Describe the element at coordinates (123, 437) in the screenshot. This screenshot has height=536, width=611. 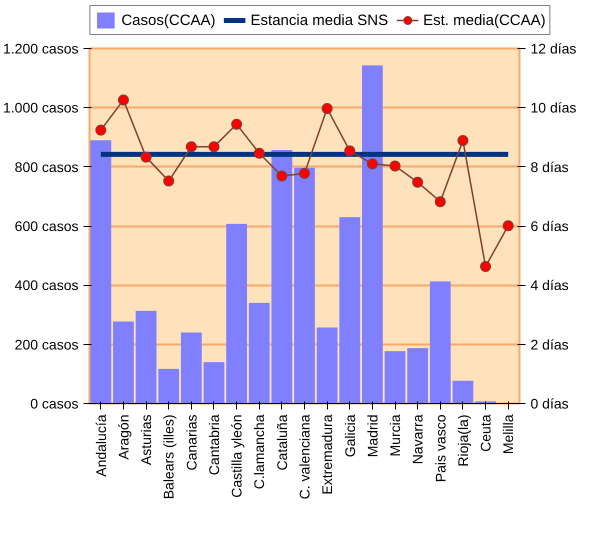
I see `x-tick-label: Aragón` at that location.